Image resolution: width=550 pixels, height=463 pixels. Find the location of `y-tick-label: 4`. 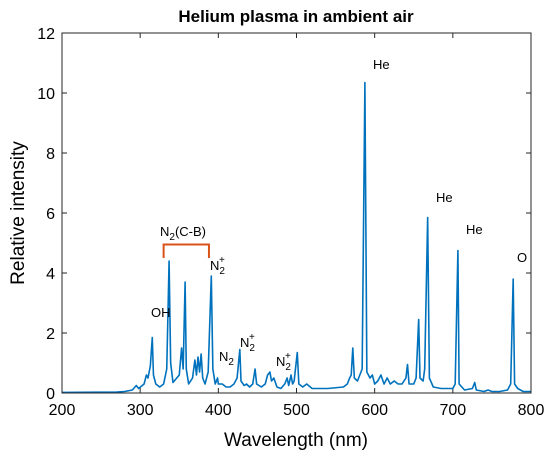

y-tick-label: 4 is located at coordinates (50, 274).